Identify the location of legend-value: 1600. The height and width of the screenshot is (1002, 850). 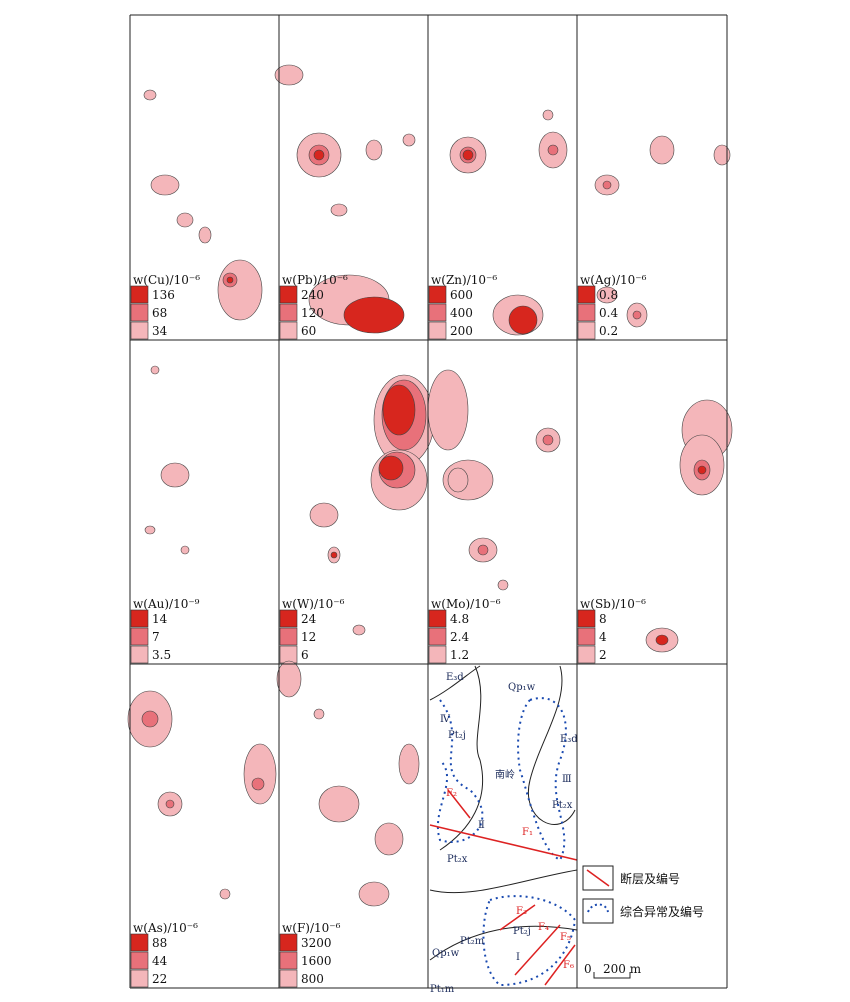
(316, 961).